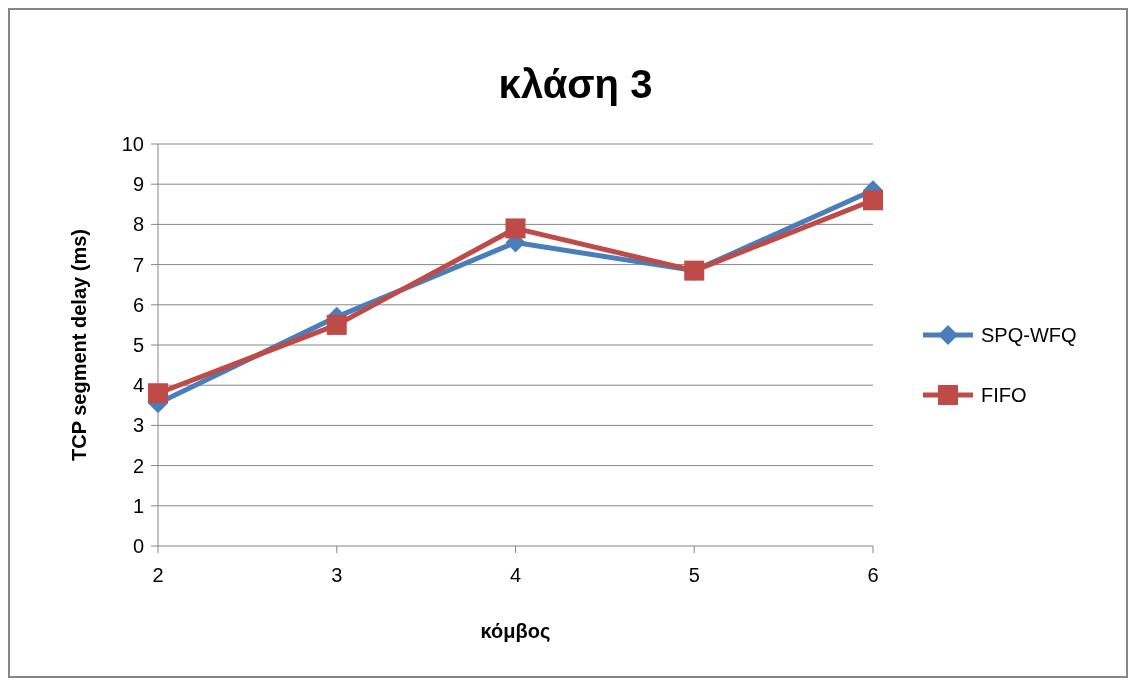 This screenshot has height=687, width=1136. What do you see at coordinates (138, 385) in the screenshot?
I see `y-tick-label: 4` at bounding box center [138, 385].